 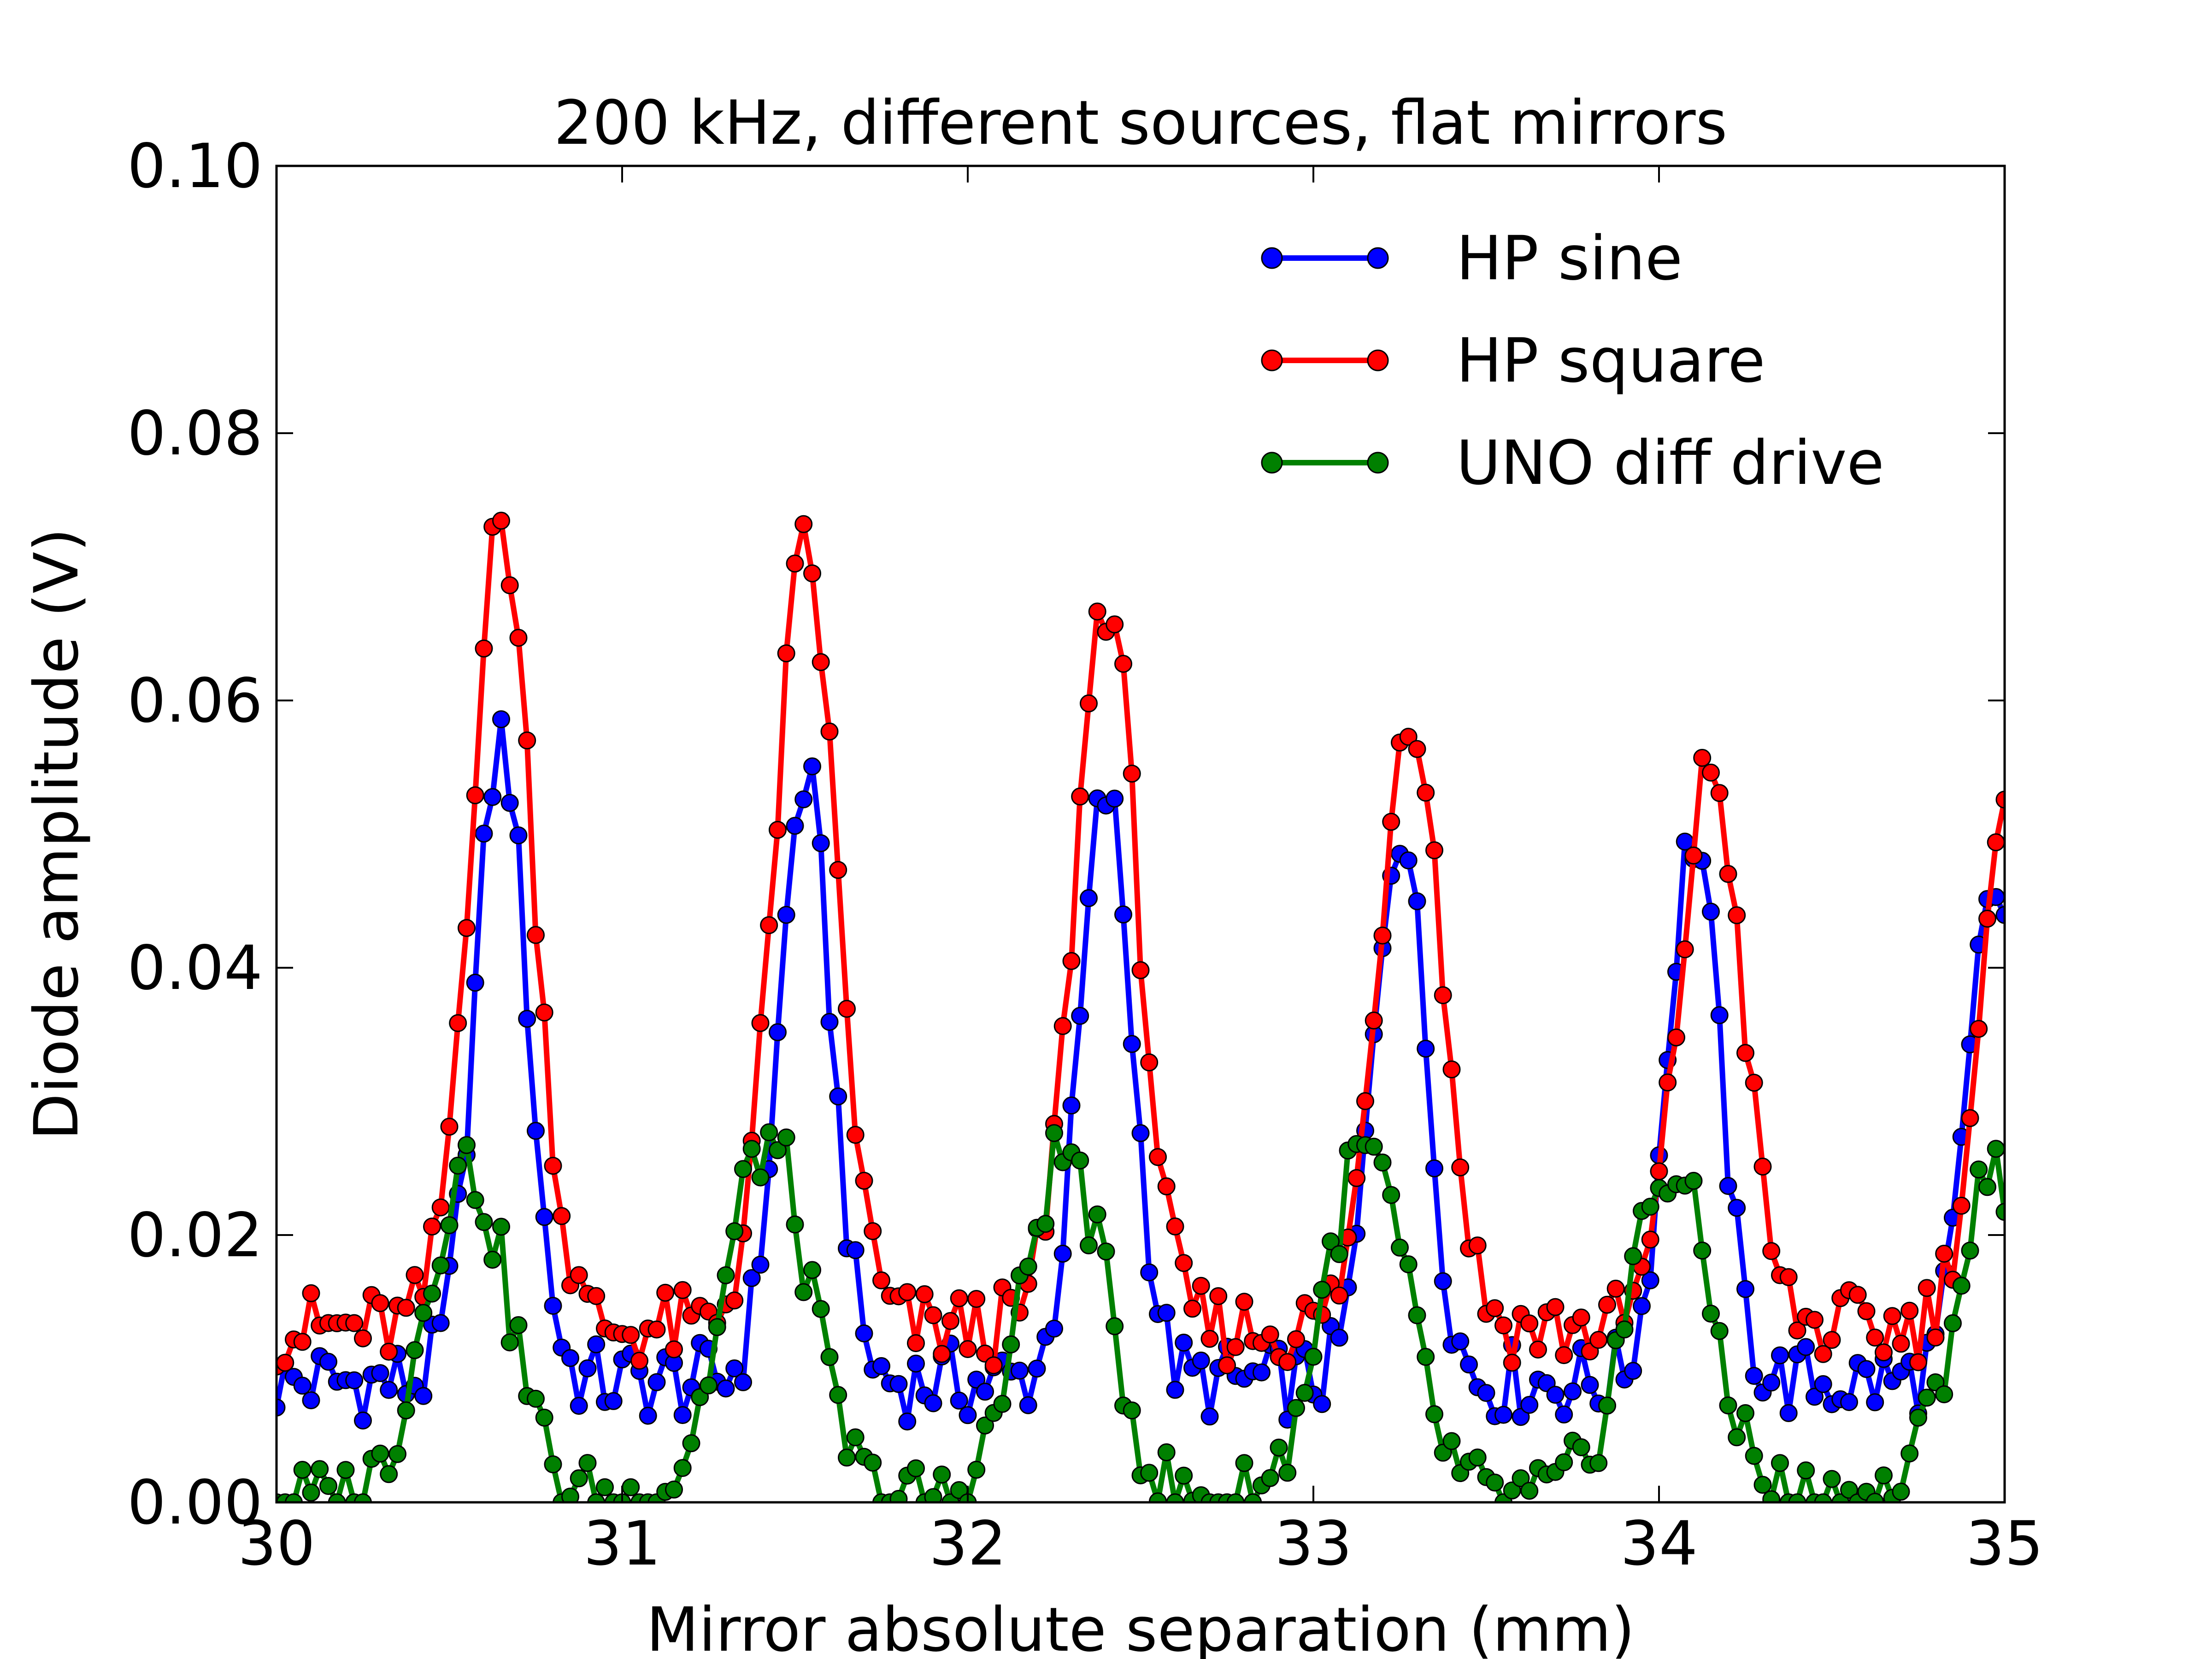 What do you see at coordinates (1659, 1543) in the screenshot?
I see `x-tick-label: 34` at bounding box center [1659, 1543].